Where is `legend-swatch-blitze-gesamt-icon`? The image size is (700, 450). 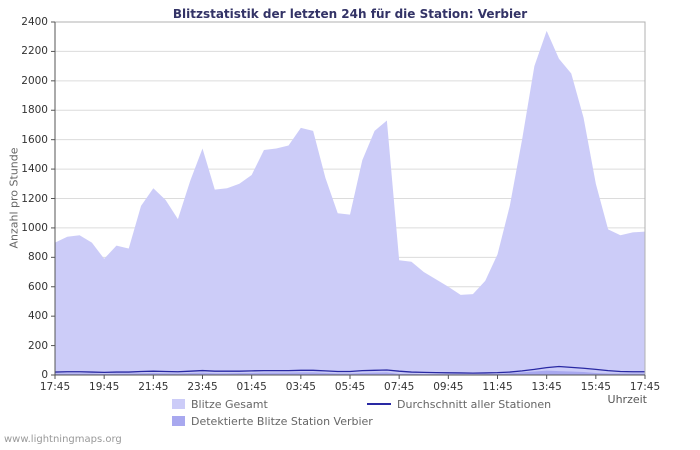 legend-swatch-blitze-gesamt-icon is located at coordinates (178, 404).